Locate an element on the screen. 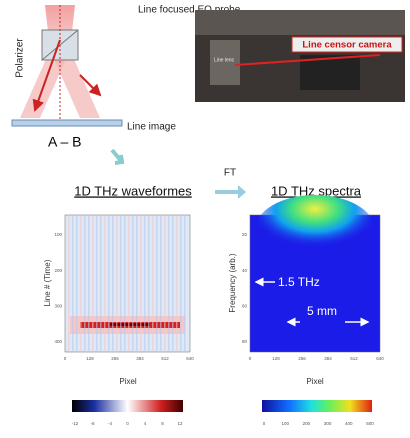 Image resolution: width=410 pixels, height=438 pixels. colorbar-tick-label: 8 is located at coordinates (162, 423).